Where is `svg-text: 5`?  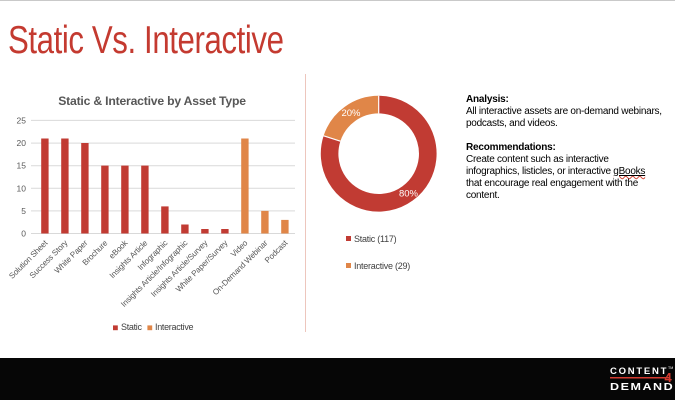
svg-text: 5 is located at coordinates (23, 211).